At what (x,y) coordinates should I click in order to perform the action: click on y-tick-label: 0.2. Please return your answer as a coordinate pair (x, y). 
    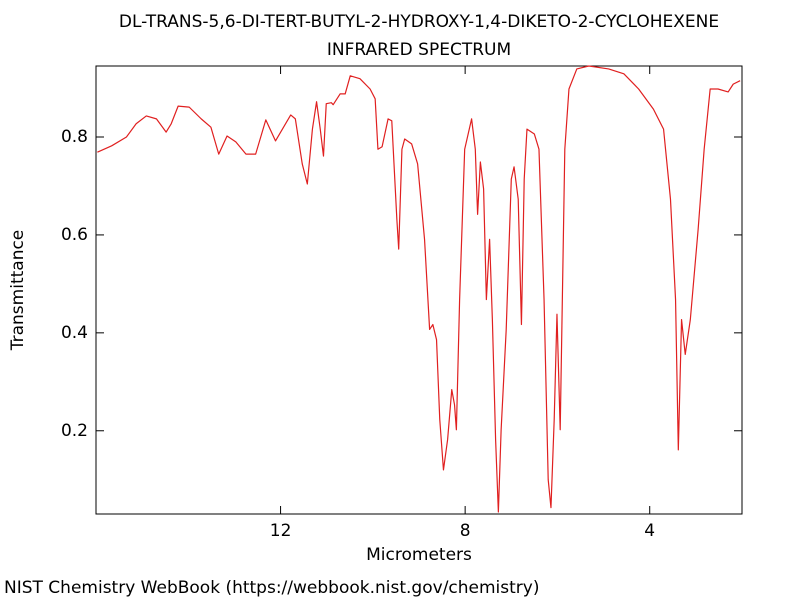
    Looking at the image, I should click on (74, 431).